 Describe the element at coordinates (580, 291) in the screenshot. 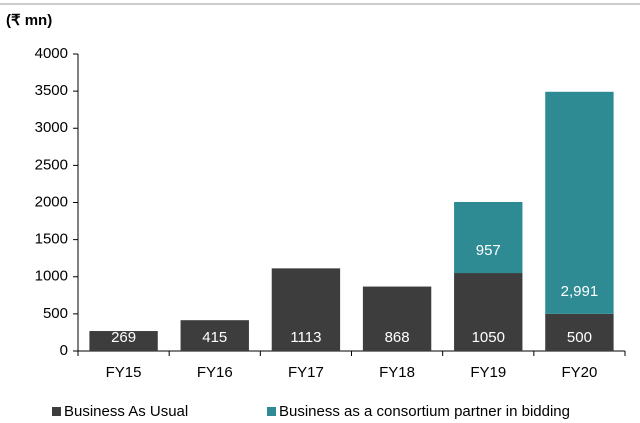

I see `data-label: 2,991` at that location.